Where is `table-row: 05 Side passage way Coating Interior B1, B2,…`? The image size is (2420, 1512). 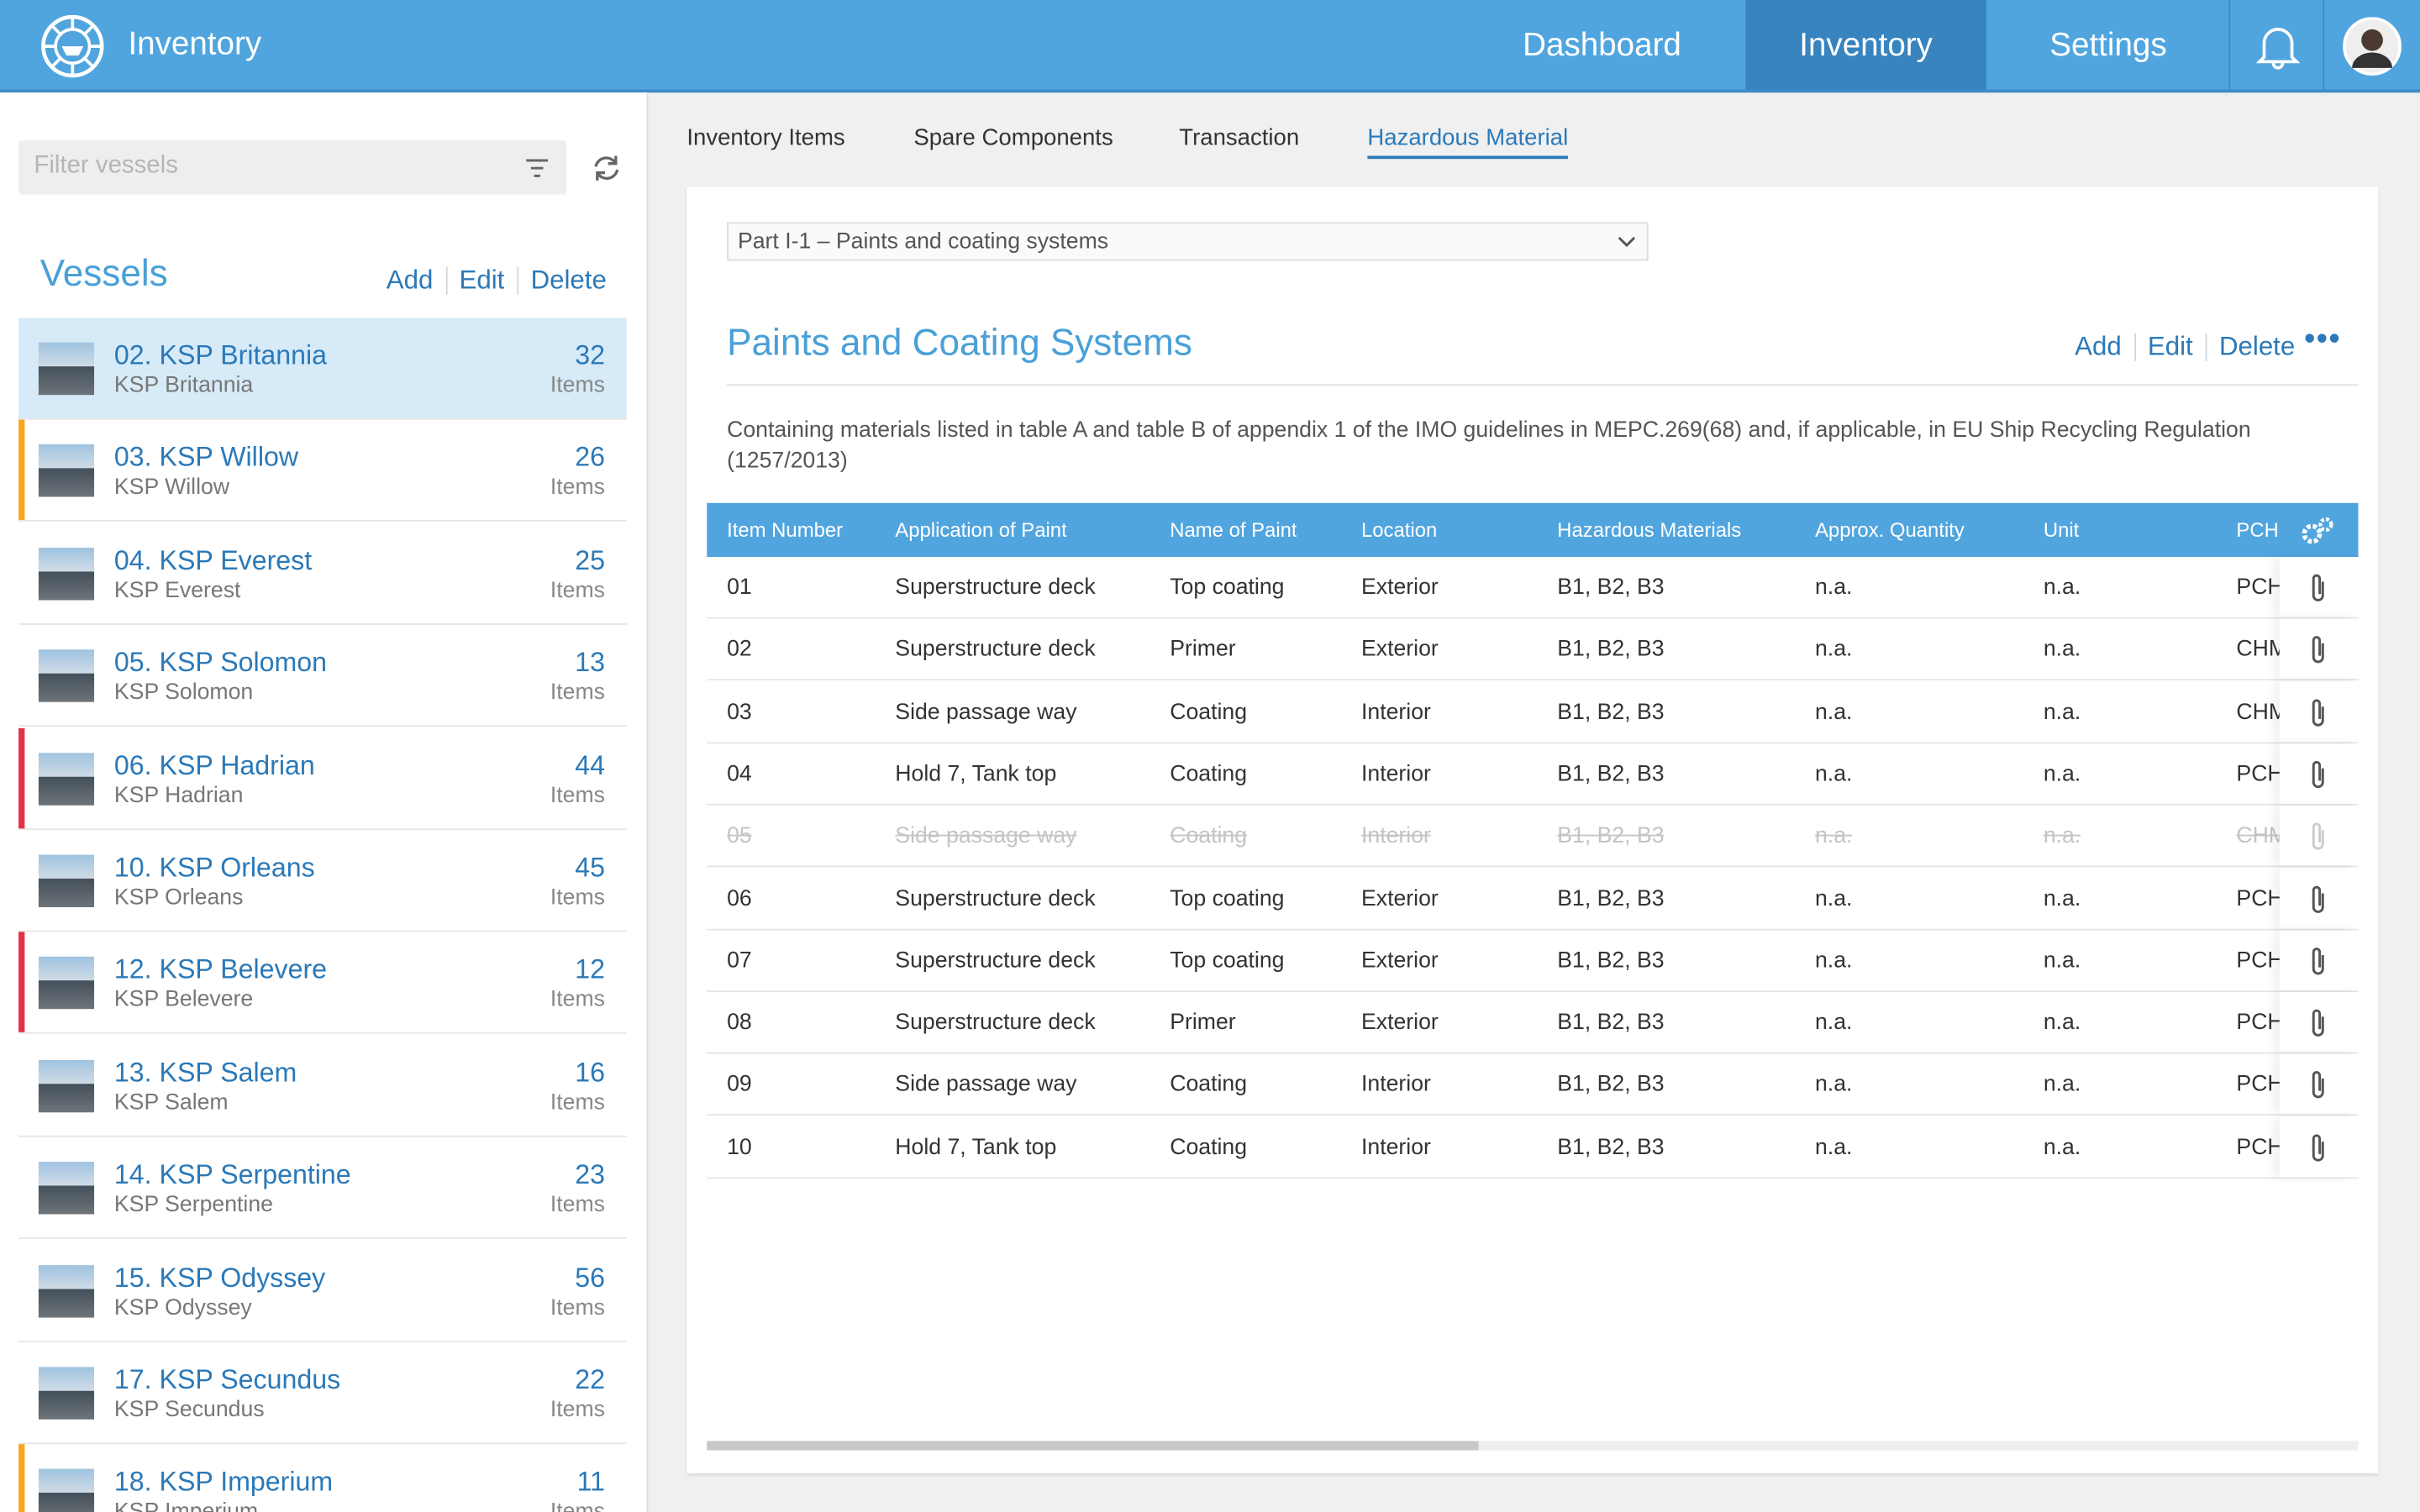 table-row: 05 Side passage way Coating Interior B1, B2,… is located at coordinates (1533, 837).